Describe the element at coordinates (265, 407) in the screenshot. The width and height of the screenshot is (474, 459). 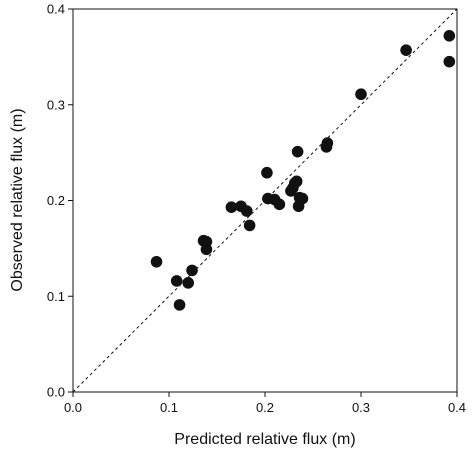
I see `x-tick-label: 0.2` at that location.